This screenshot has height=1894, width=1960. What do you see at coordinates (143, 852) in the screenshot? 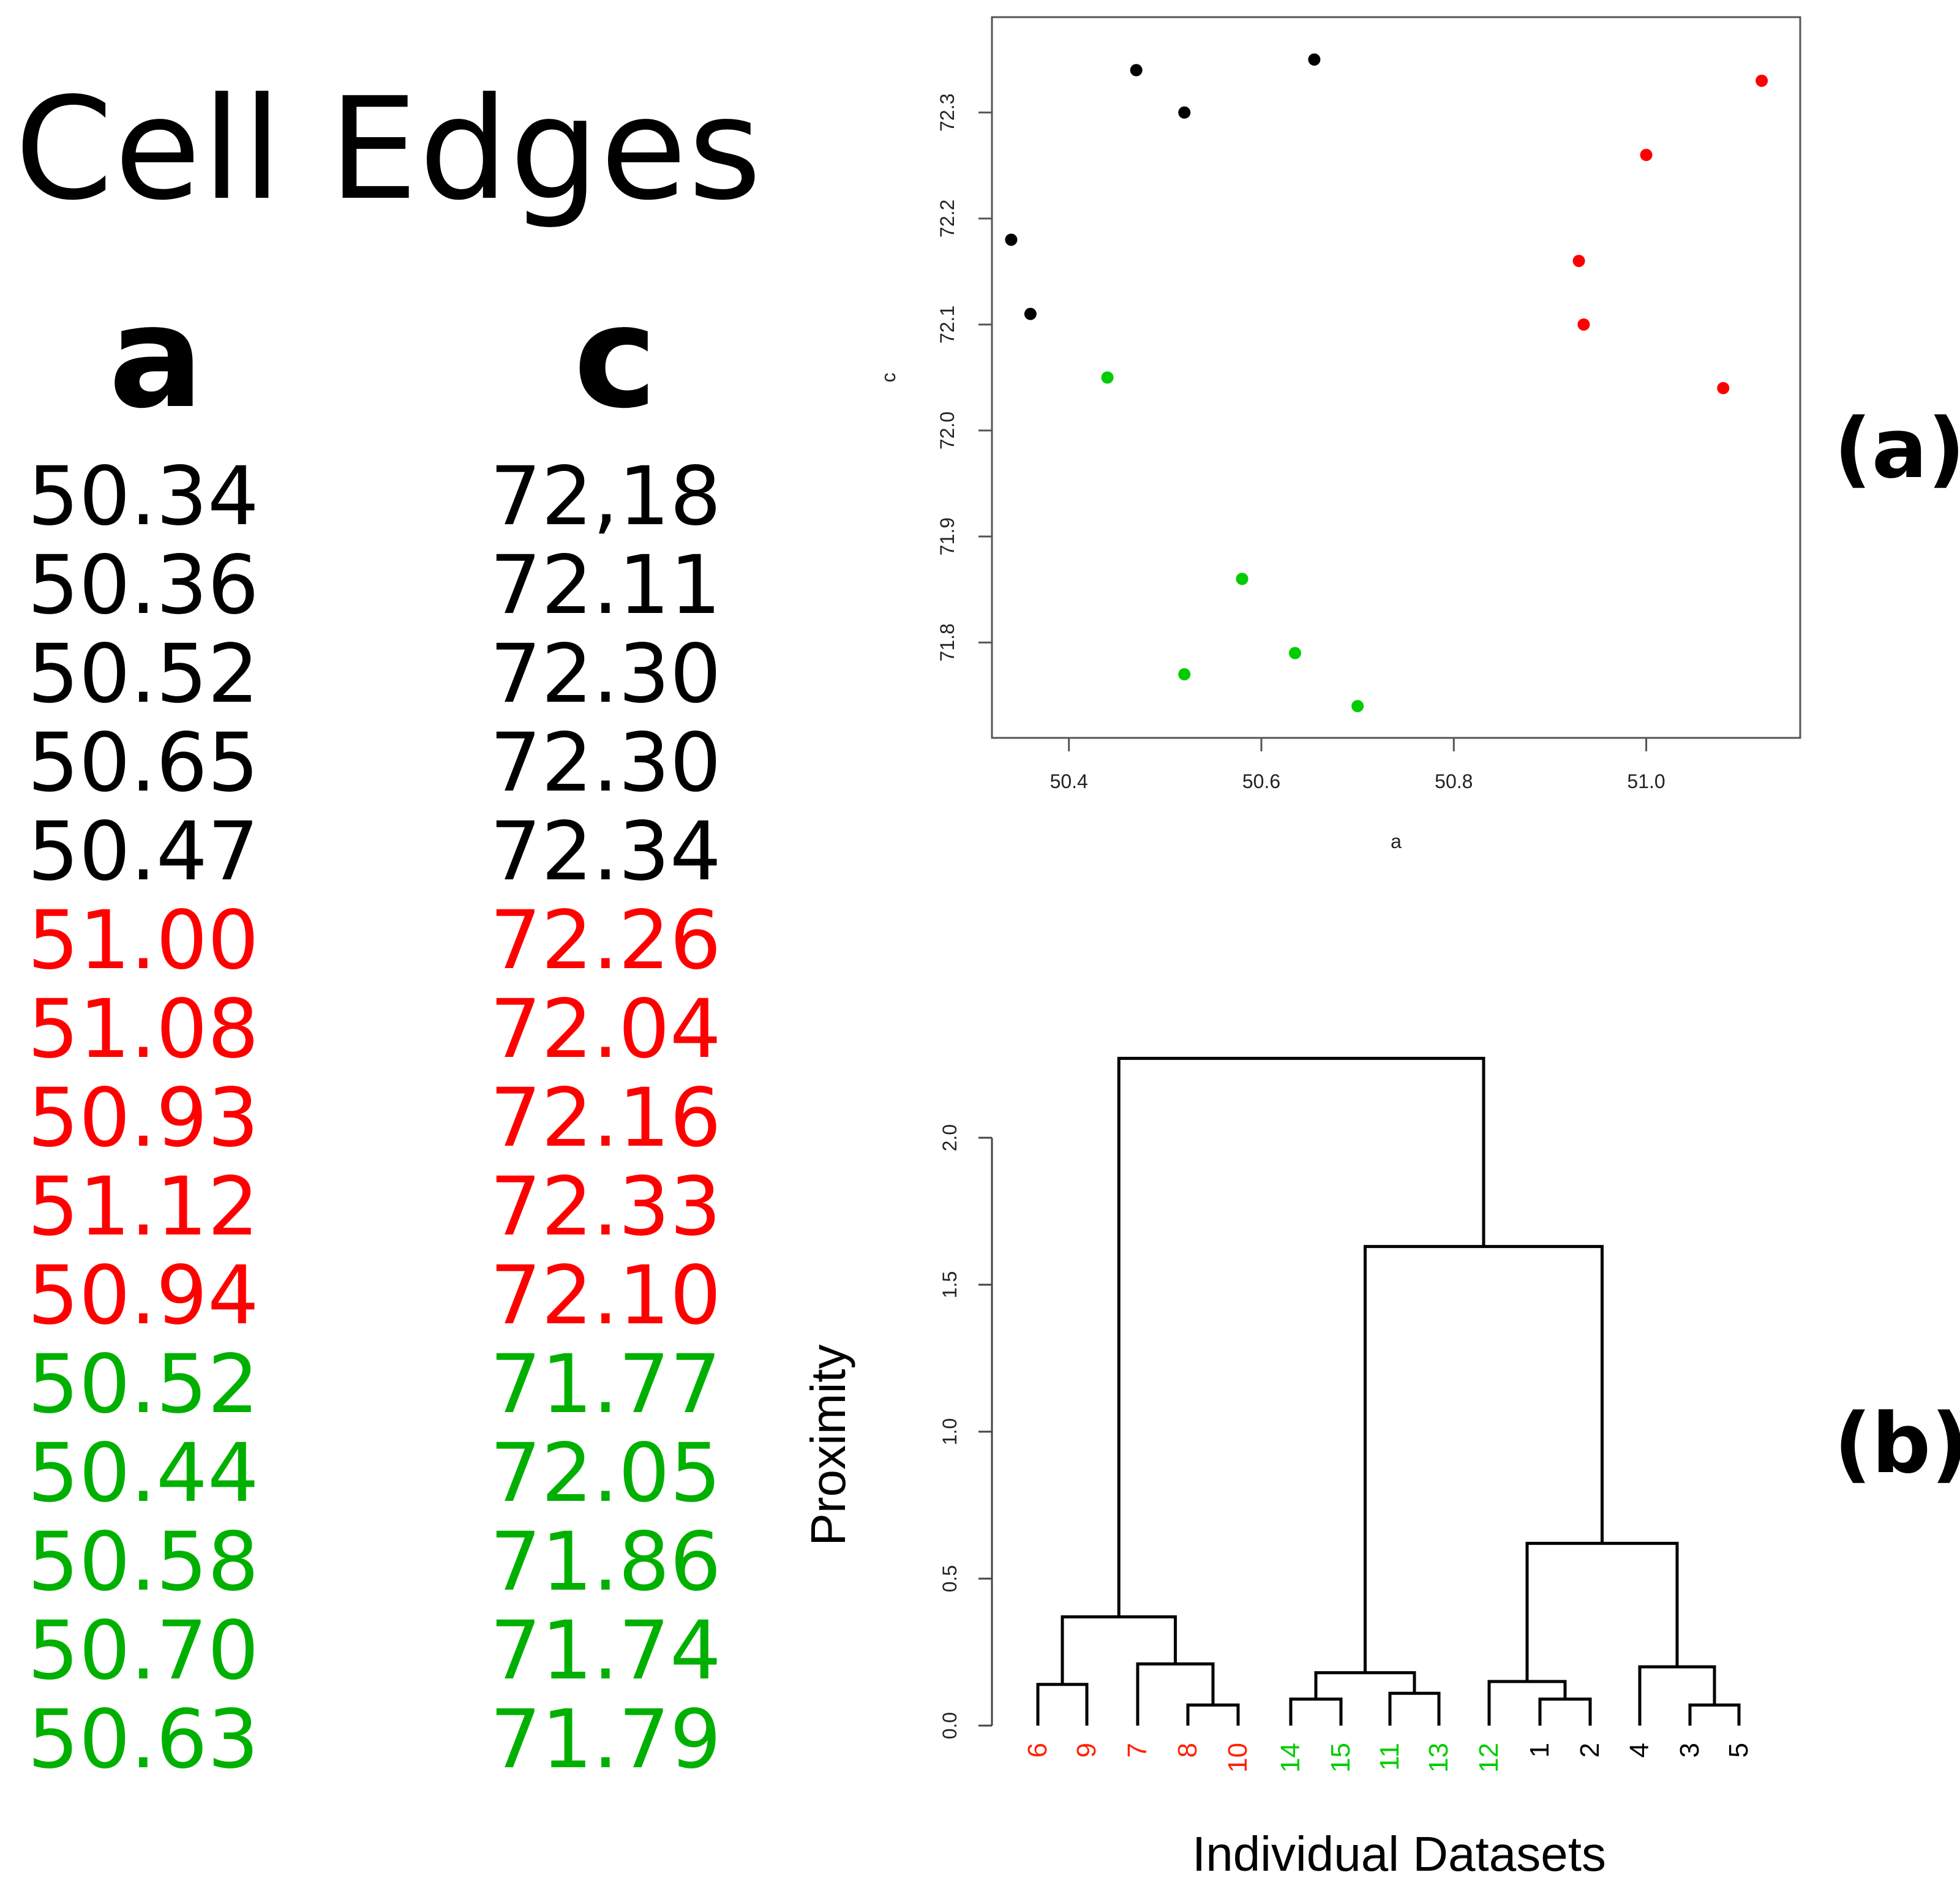
I see `table-cell-a: 50.47` at bounding box center [143, 852].